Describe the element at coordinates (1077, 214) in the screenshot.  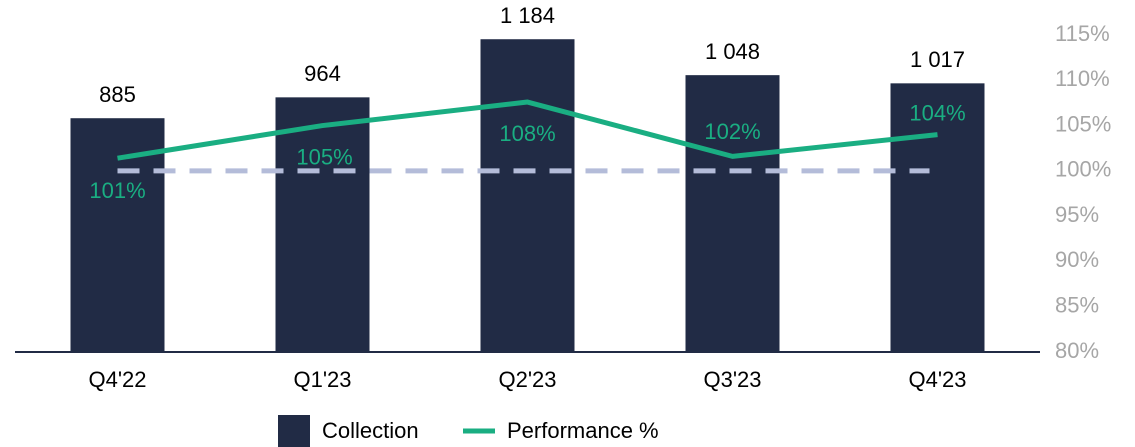
I see `y2-tick-label: 95%` at that location.